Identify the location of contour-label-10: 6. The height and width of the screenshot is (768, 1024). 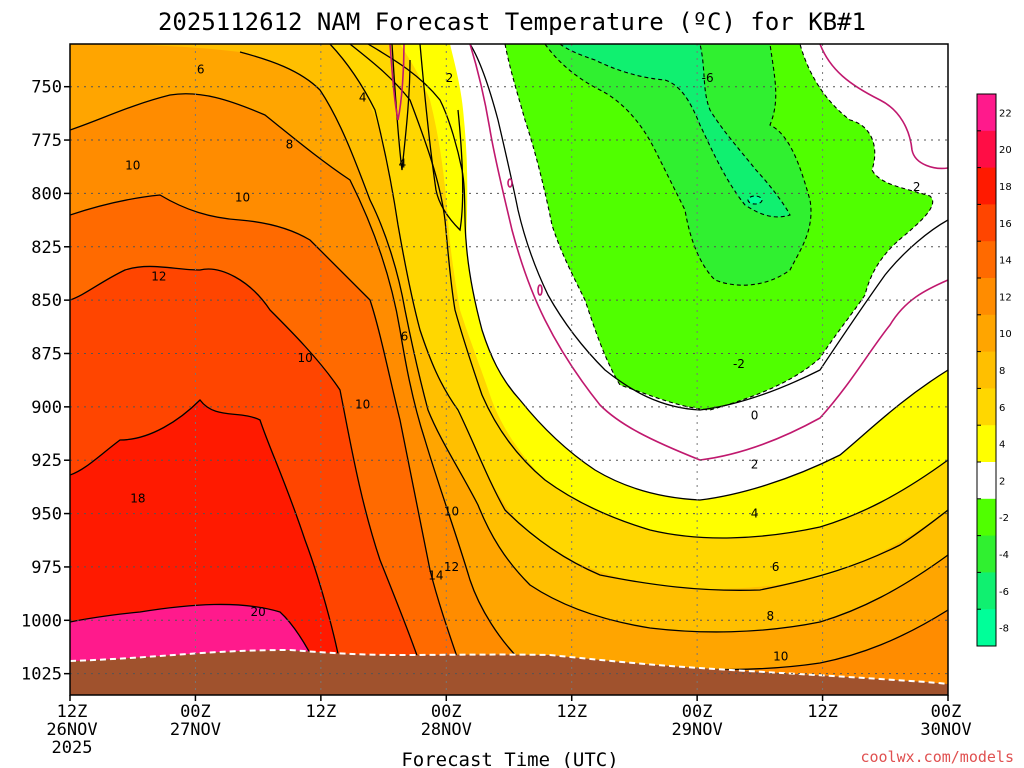
(405, 336).